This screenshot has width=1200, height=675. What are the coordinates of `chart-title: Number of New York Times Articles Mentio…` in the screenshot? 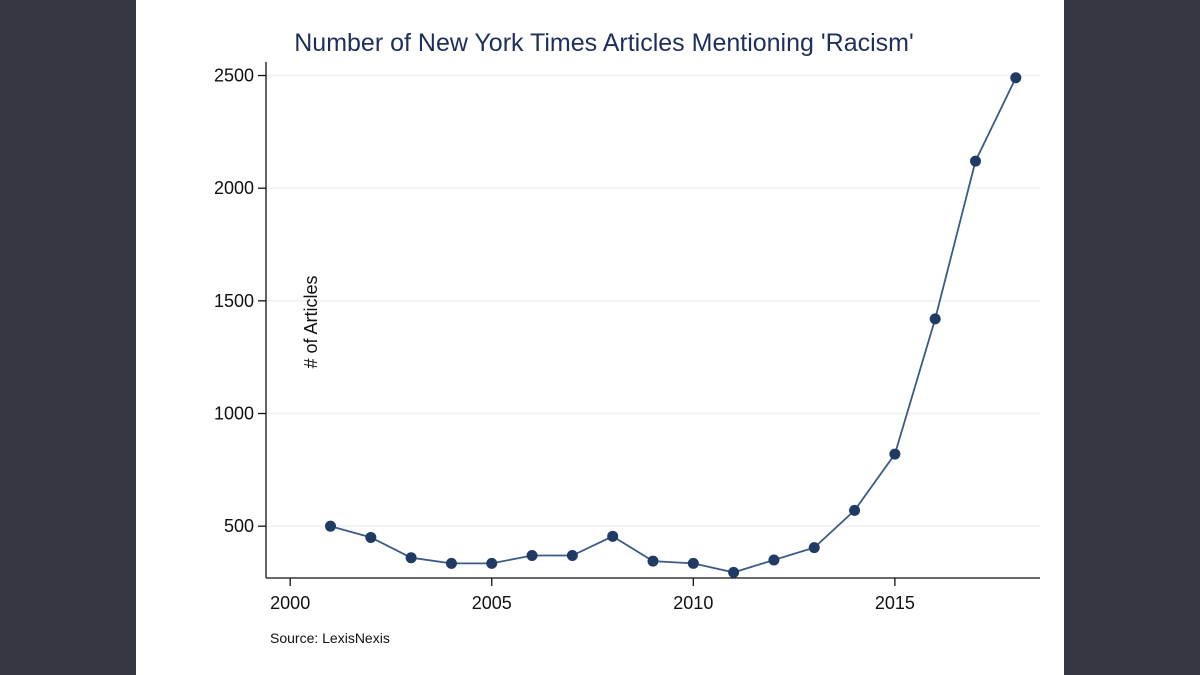 It's located at (604, 43).